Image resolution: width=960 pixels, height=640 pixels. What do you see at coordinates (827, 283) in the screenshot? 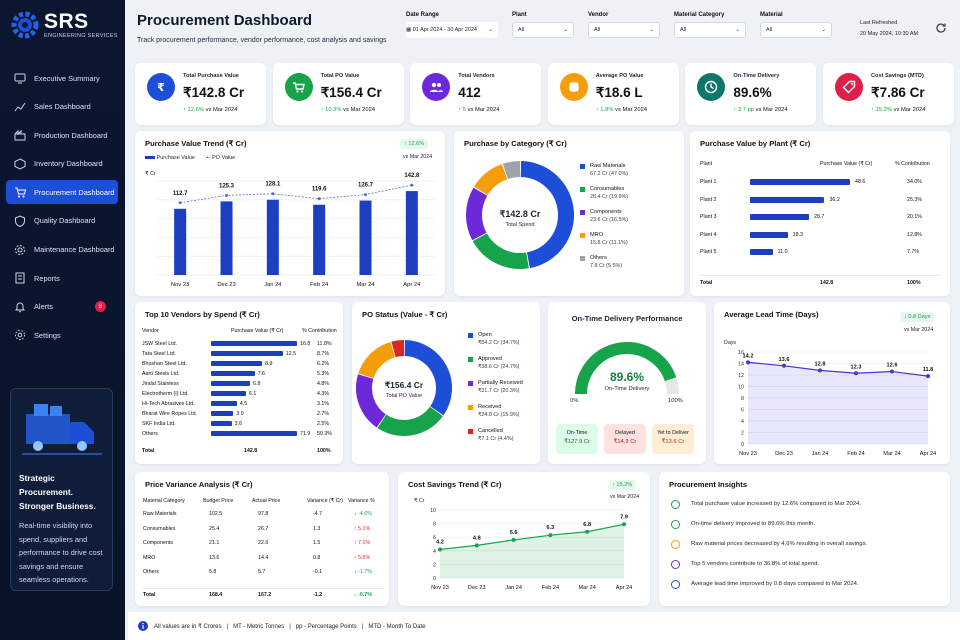
I see `plant-total-value: 142.8` at bounding box center [827, 283].